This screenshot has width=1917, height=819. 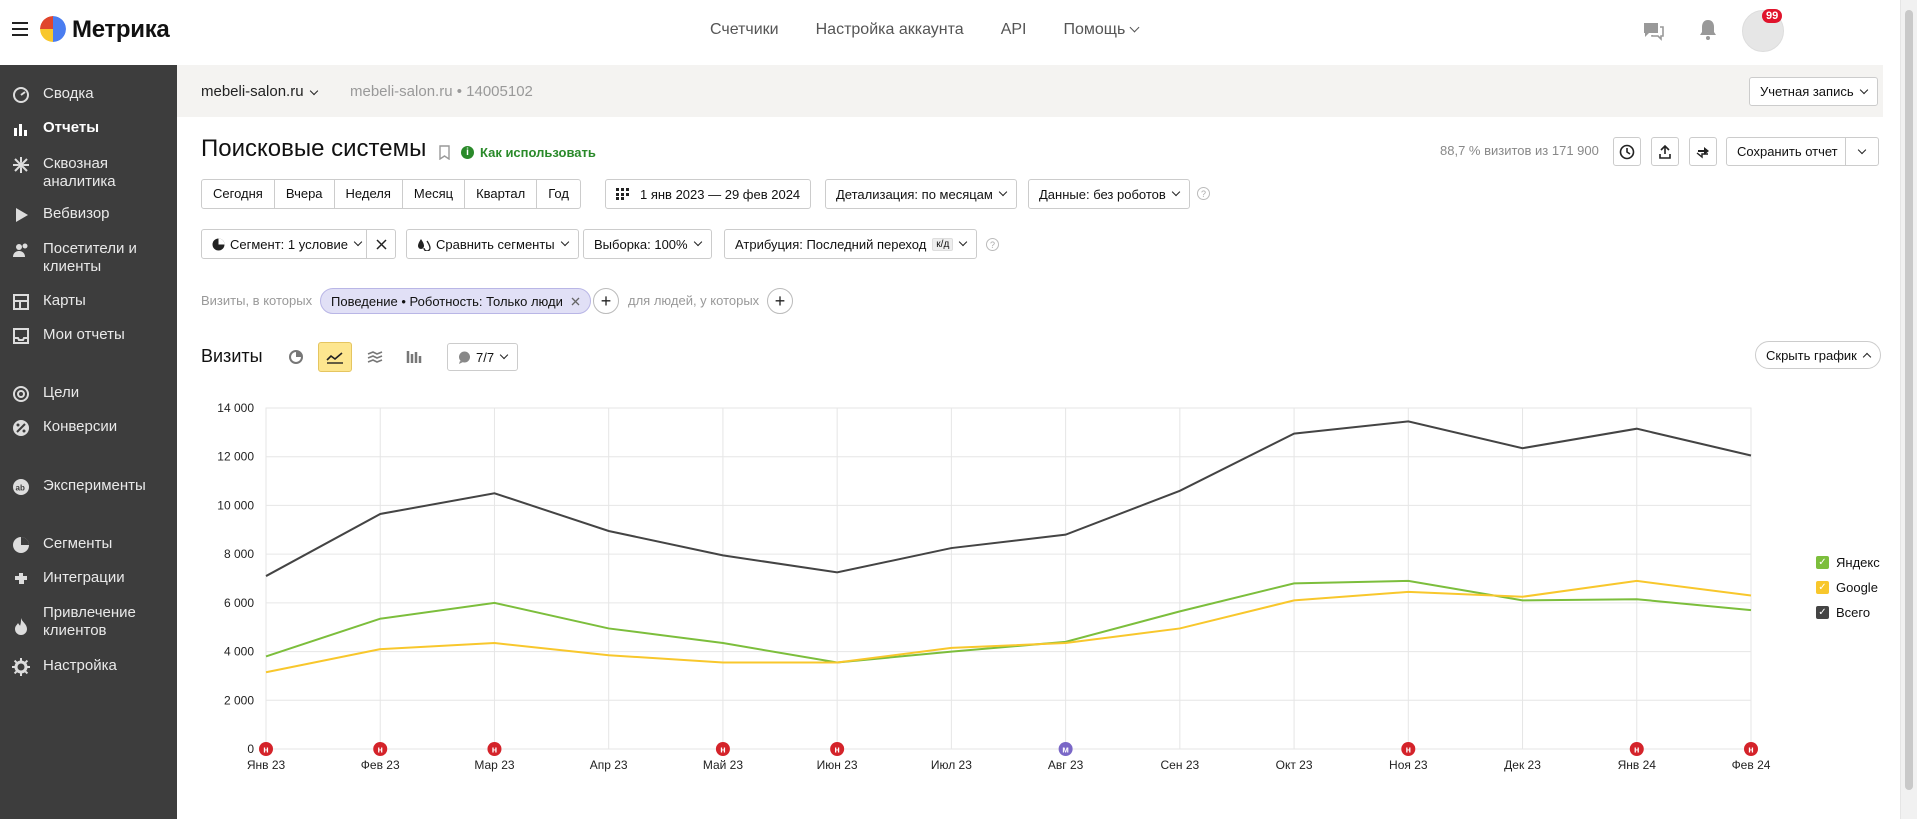 What do you see at coordinates (257, 300) in the screenshot?
I see `filter-prefix: Визиты, в которых` at bounding box center [257, 300].